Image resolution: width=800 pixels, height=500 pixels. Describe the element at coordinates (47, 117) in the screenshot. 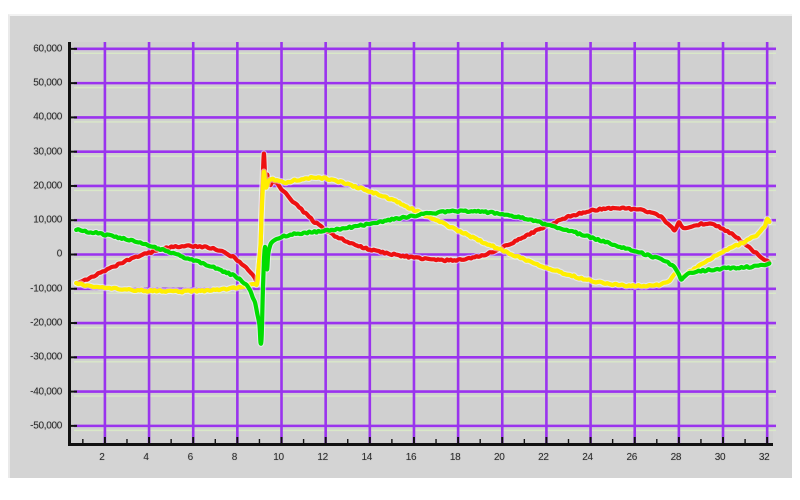

I see `y-tick-label: 40,000` at that location.